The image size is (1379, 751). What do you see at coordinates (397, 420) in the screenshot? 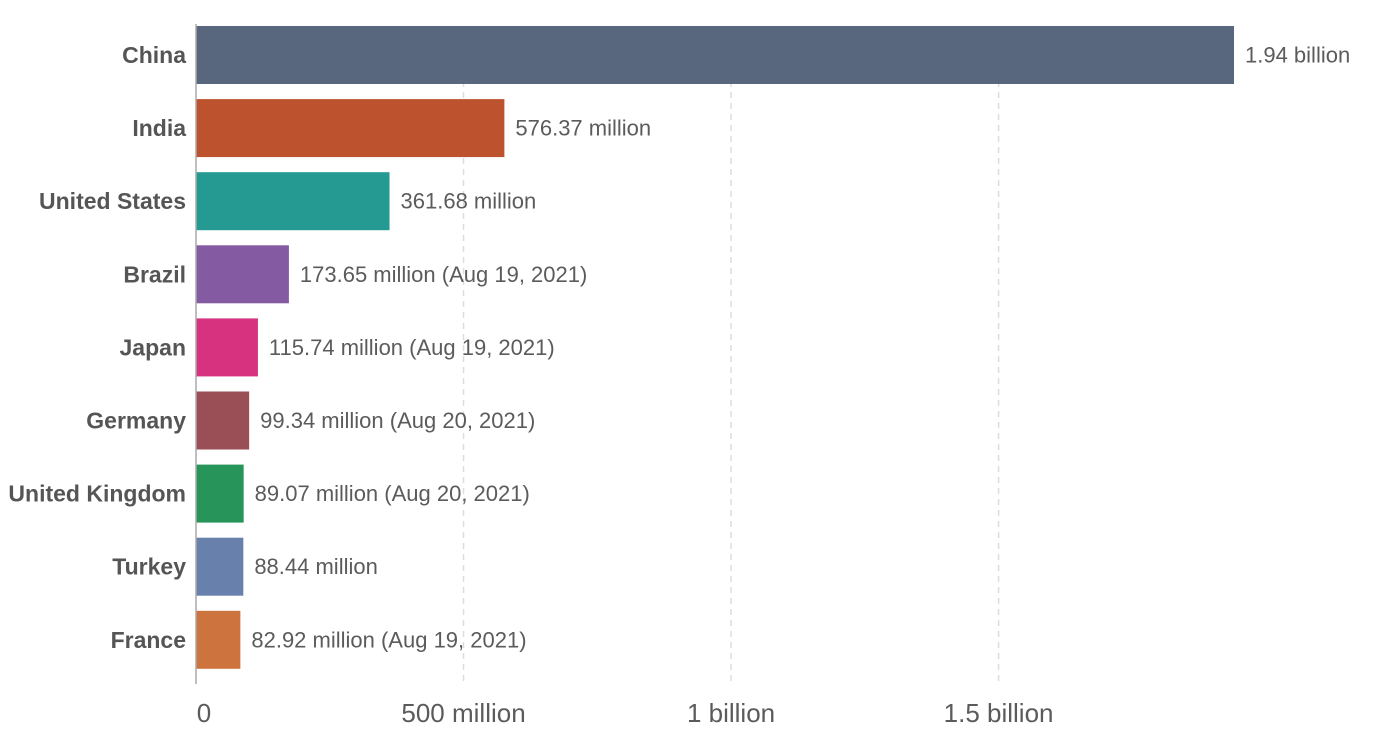
I see `value-label: 99.34 million (Aug 20, 2021)` at bounding box center [397, 420].